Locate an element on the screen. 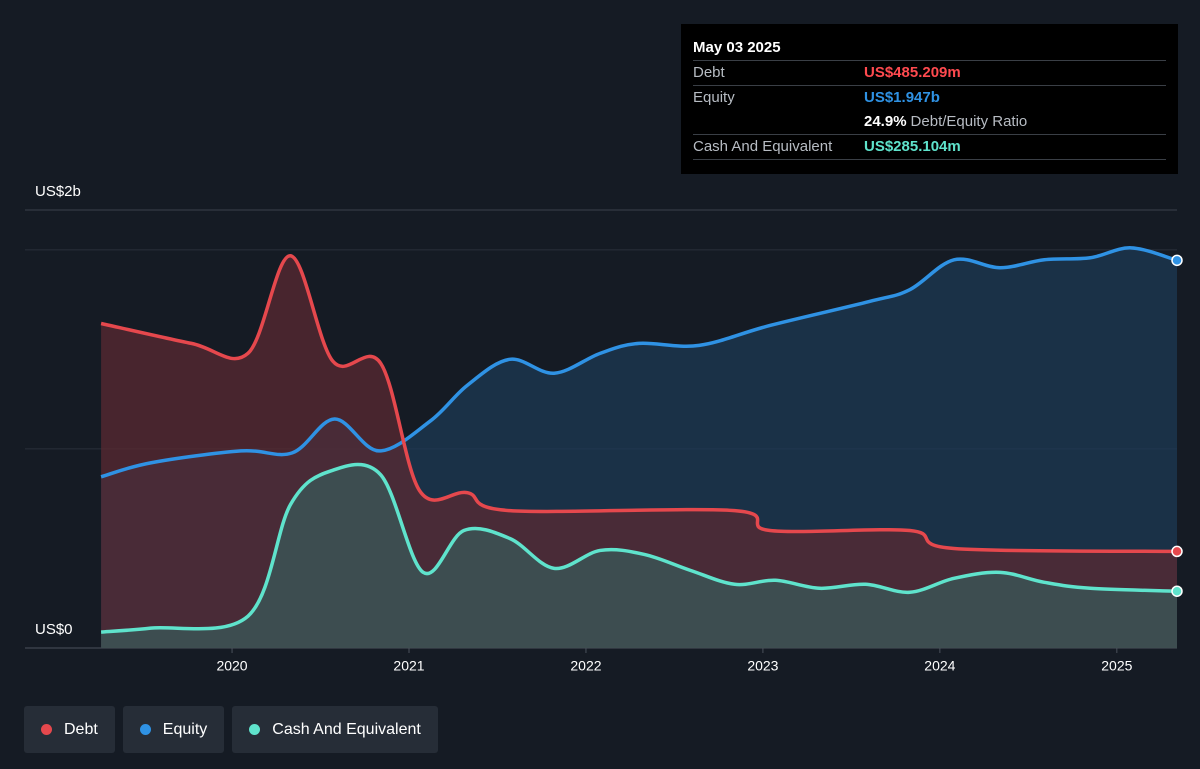 Image resolution: width=1200 pixels, height=769 pixels. legend-item: Equity is located at coordinates (173, 729).